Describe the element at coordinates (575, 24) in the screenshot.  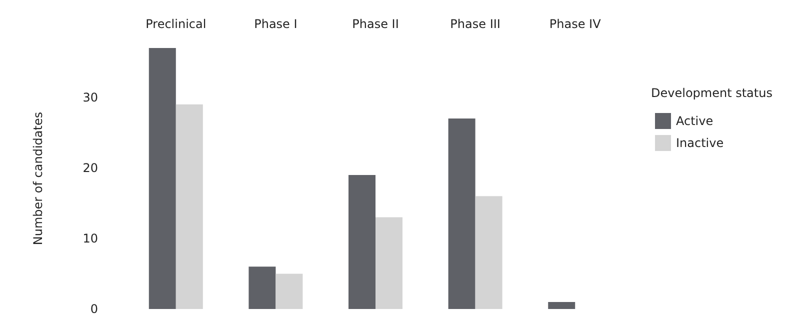
I see `x-tick-label: Phase IV` at that location.